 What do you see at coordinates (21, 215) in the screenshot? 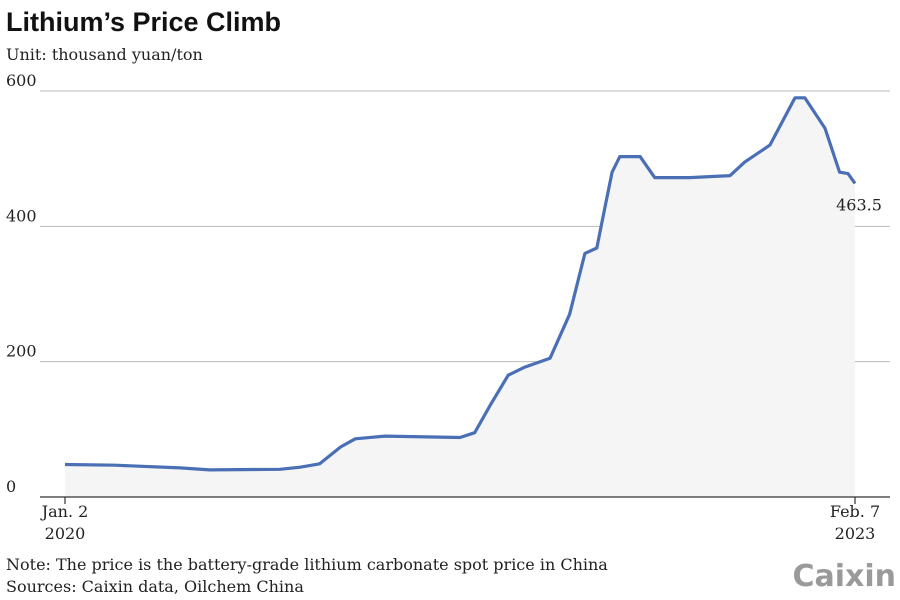
I see `y-tick-label: 400` at bounding box center [21, 215].